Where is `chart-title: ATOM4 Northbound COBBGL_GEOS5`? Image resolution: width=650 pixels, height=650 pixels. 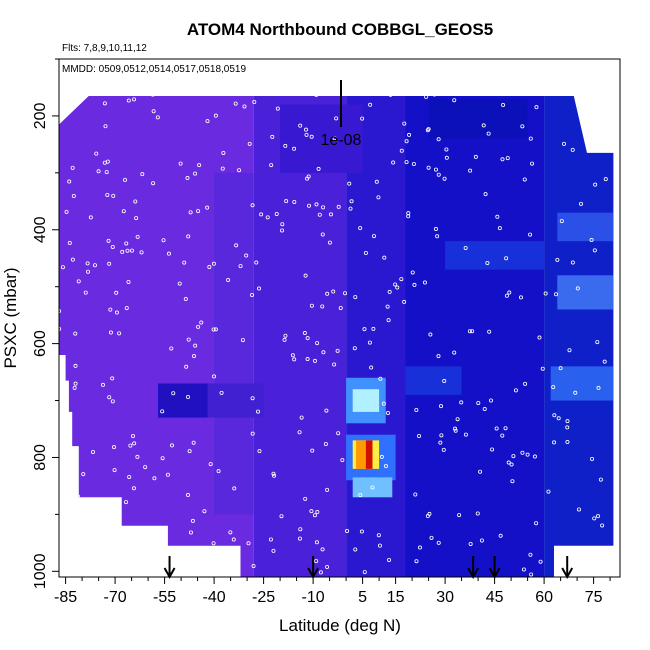 chart-title: ATOM4 Northbound COBBGL_GEOS5 is located at coordinates (340, 29).